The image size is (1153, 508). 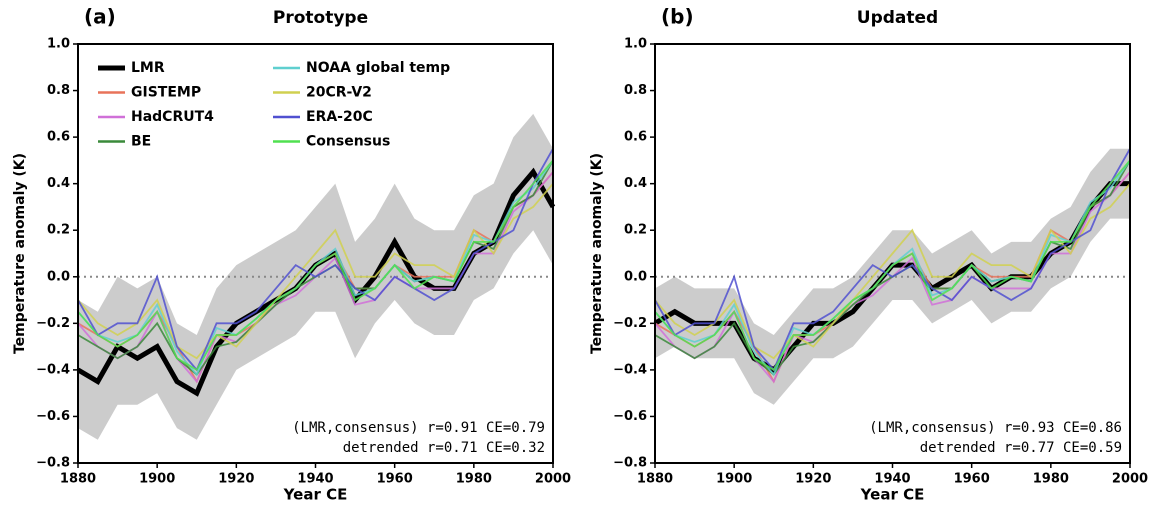 What do you see at coordinates (339, 93) in the screenshot?
I see `legend-label: 20CR-V2` at bounding box center [339, 93].